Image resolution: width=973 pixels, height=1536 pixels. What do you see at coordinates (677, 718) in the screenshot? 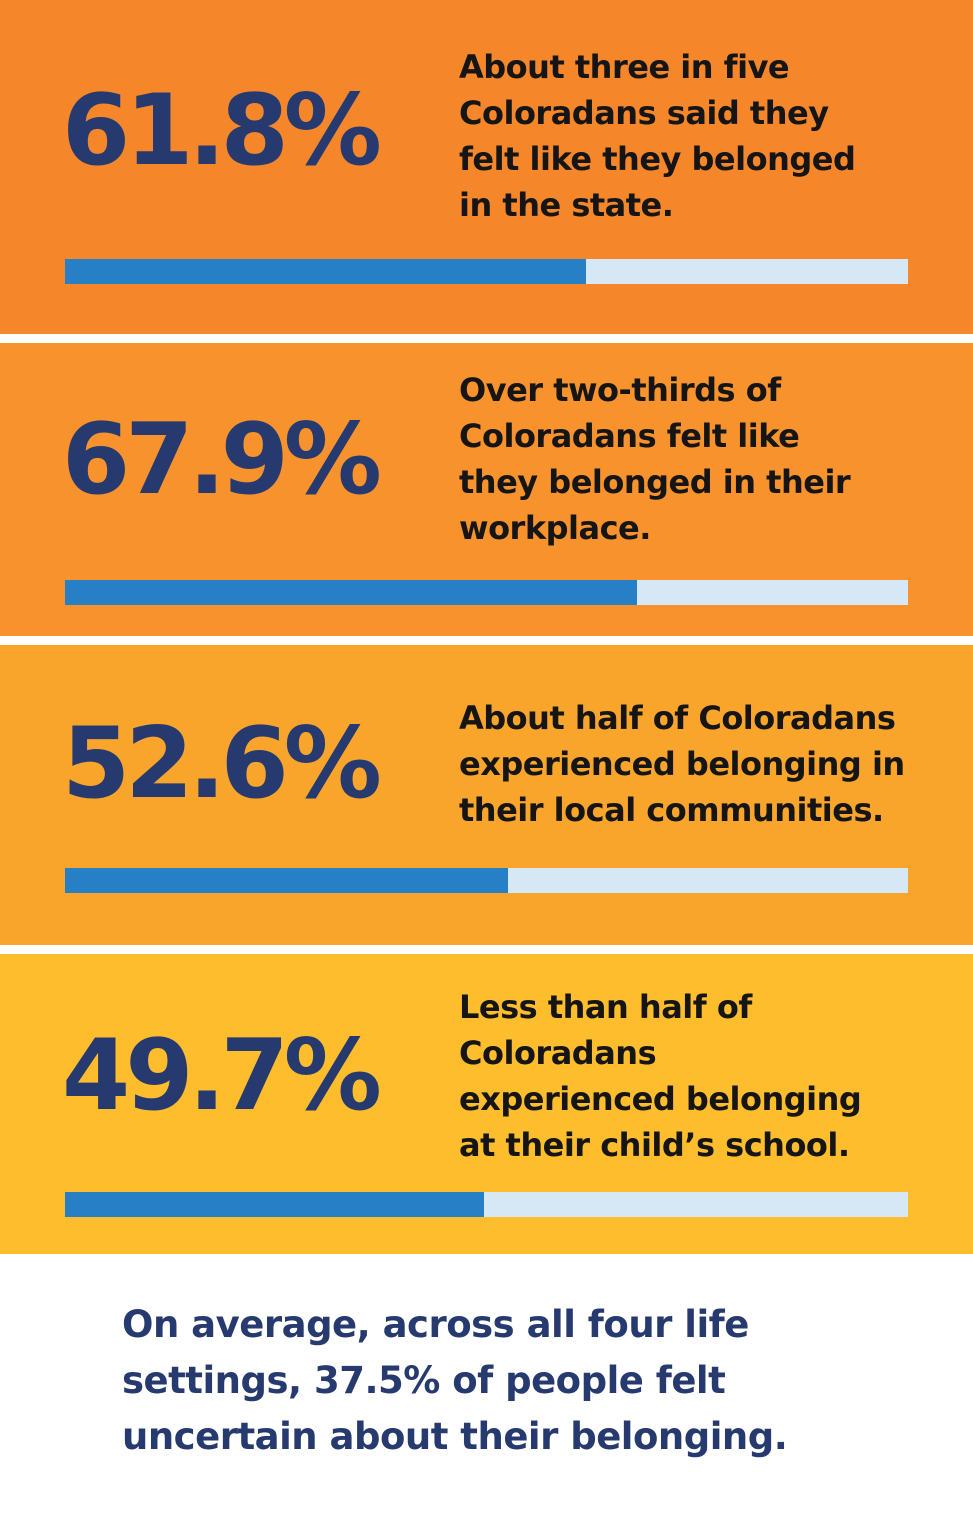
I see `description-line: About half of Coloradans` at bounding box center [677, 718].